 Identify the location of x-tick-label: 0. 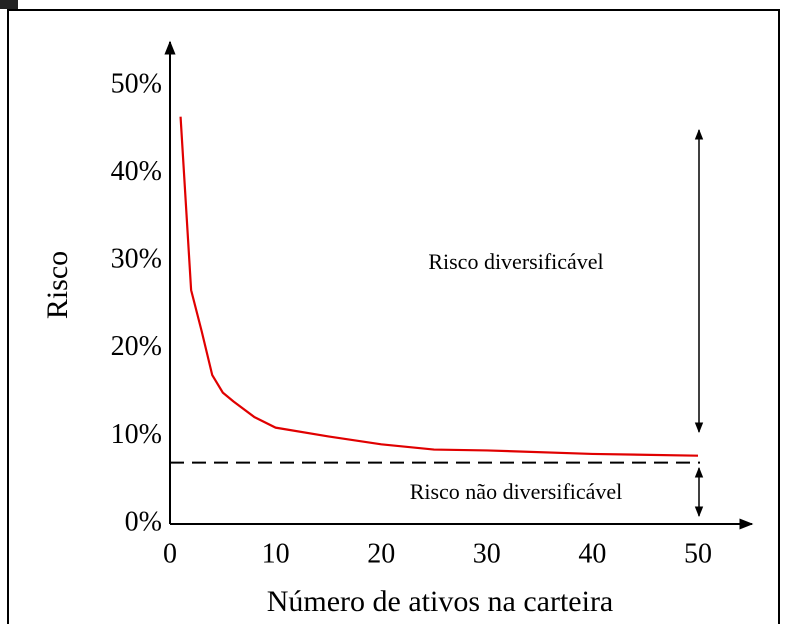
(170, 553).